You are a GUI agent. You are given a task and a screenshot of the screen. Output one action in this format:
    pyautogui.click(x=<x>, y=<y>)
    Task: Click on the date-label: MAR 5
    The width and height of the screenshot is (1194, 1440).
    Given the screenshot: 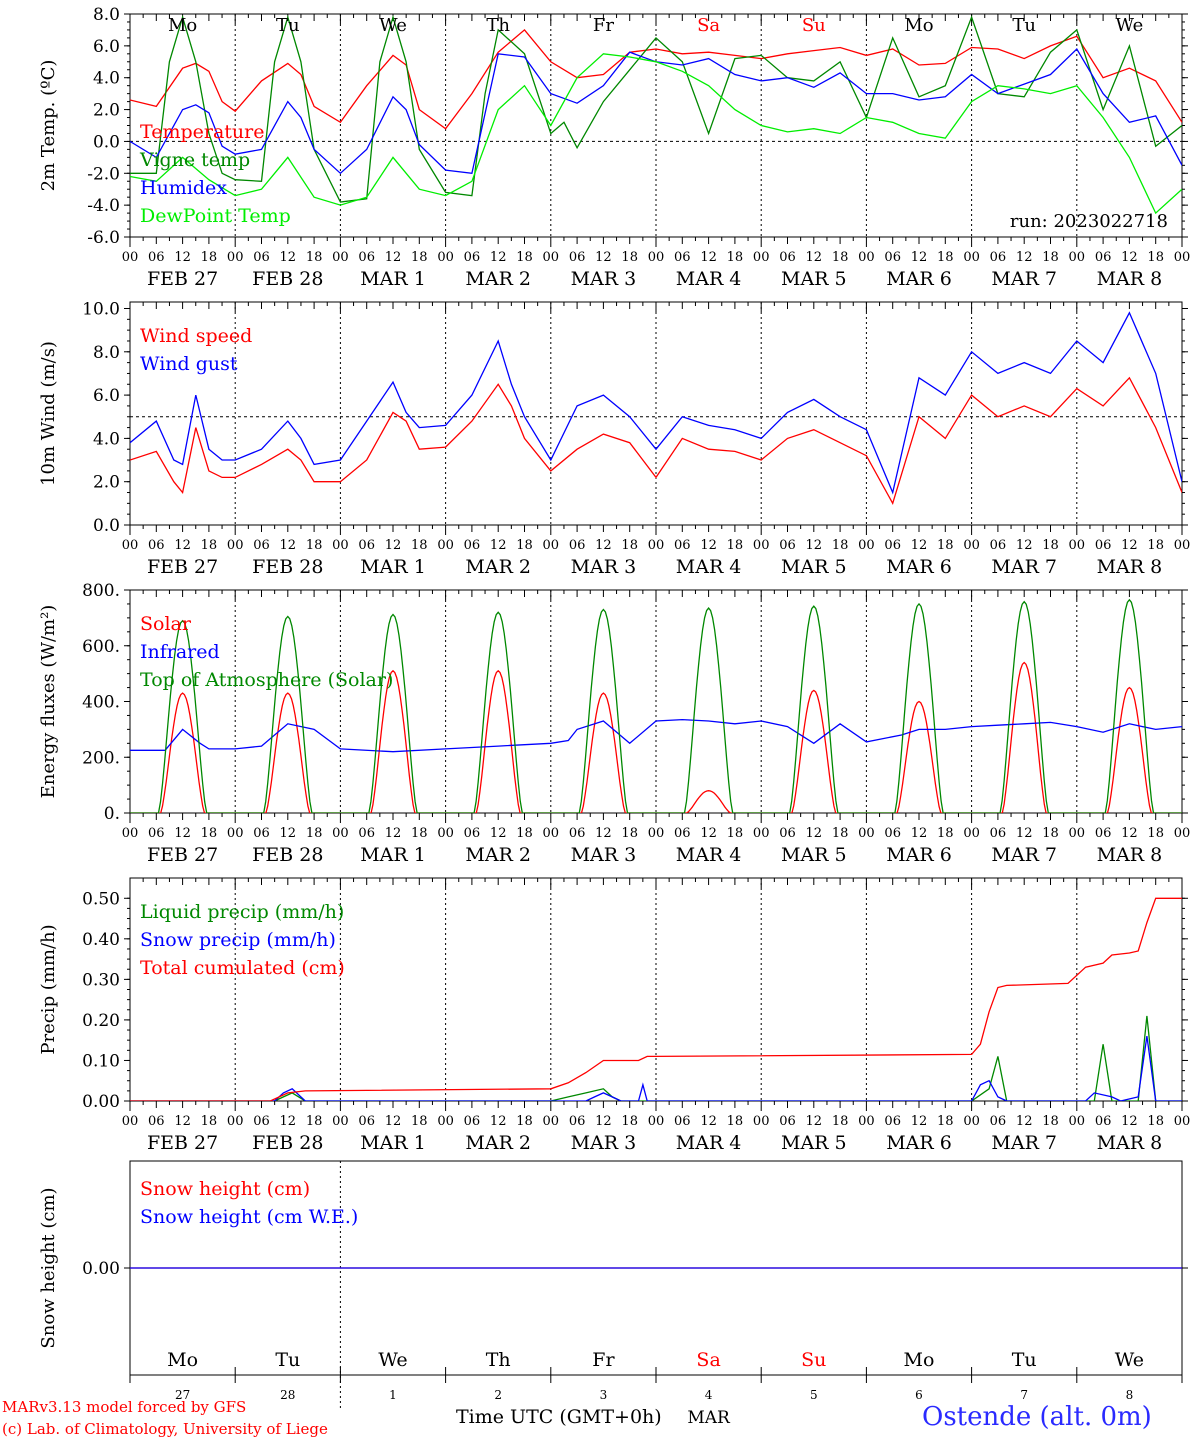 What is the action you would take?
    pyautogui.click(x=814, y=567)
    